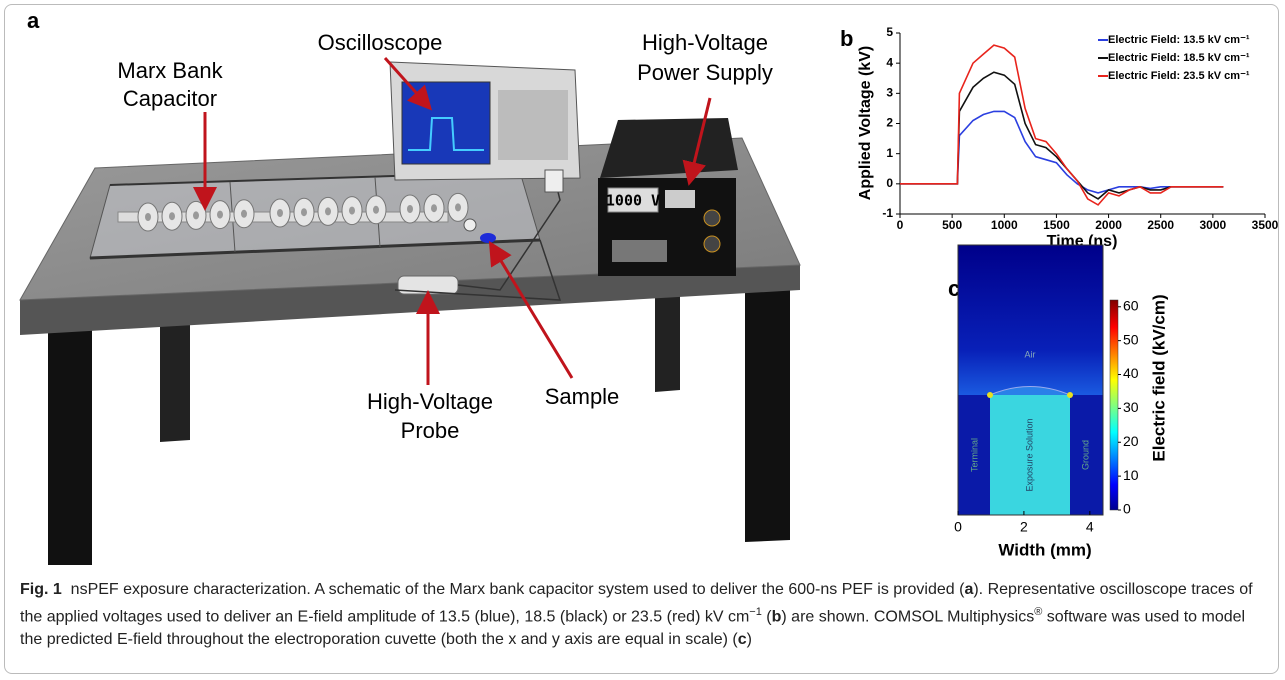 The width and height of the screenshot is (1285, 680). What do you see at coordinates (170, 98) in the screenshot?
I see `label-marx: Capacitor` at bounding box center [170, 98].